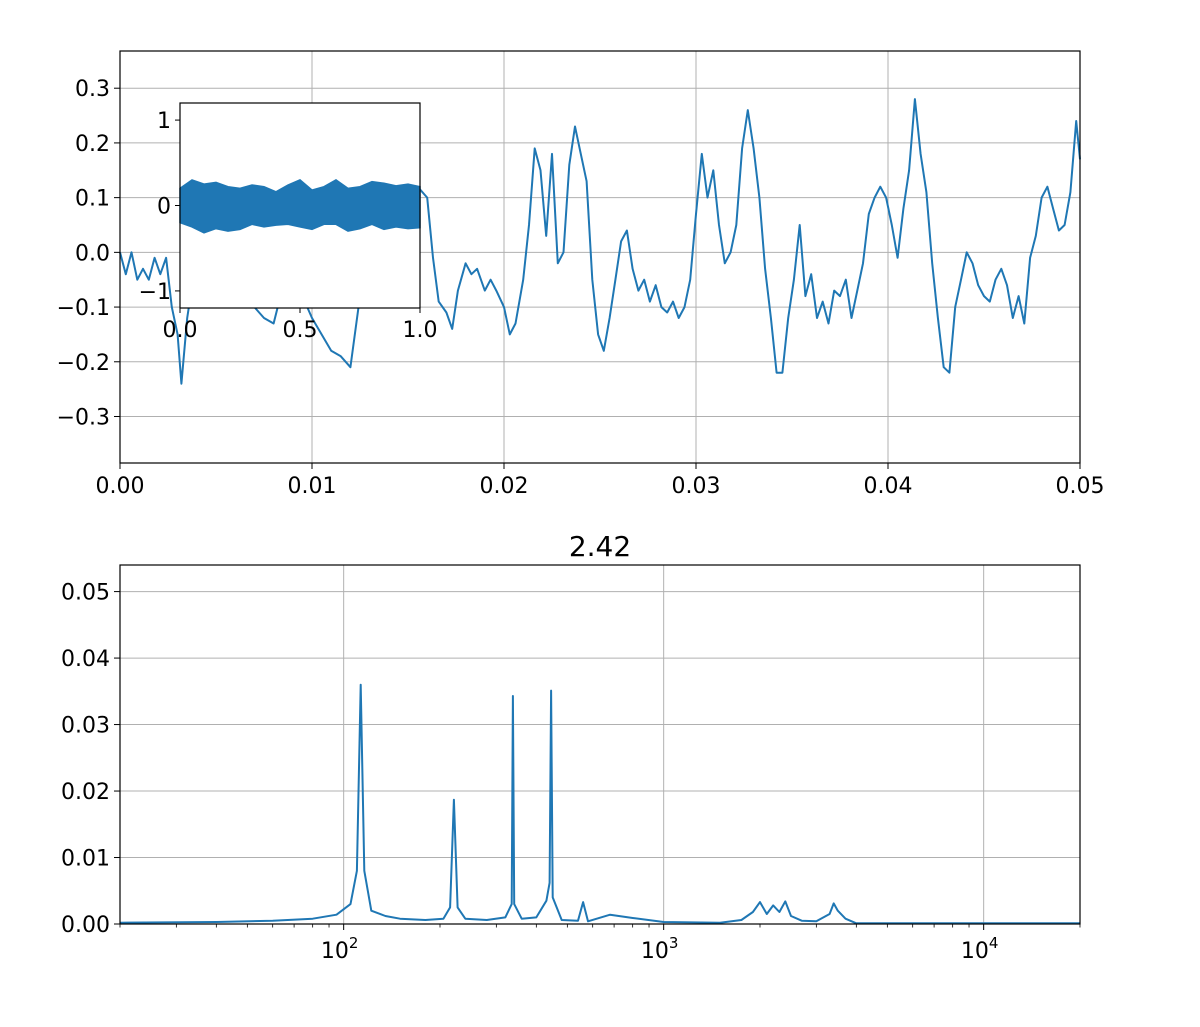 The image size is (1200, 1027). Describe the element at coordinates (888, 486) in the screenshot. I see `x-tick-label: 0.04` at that location.